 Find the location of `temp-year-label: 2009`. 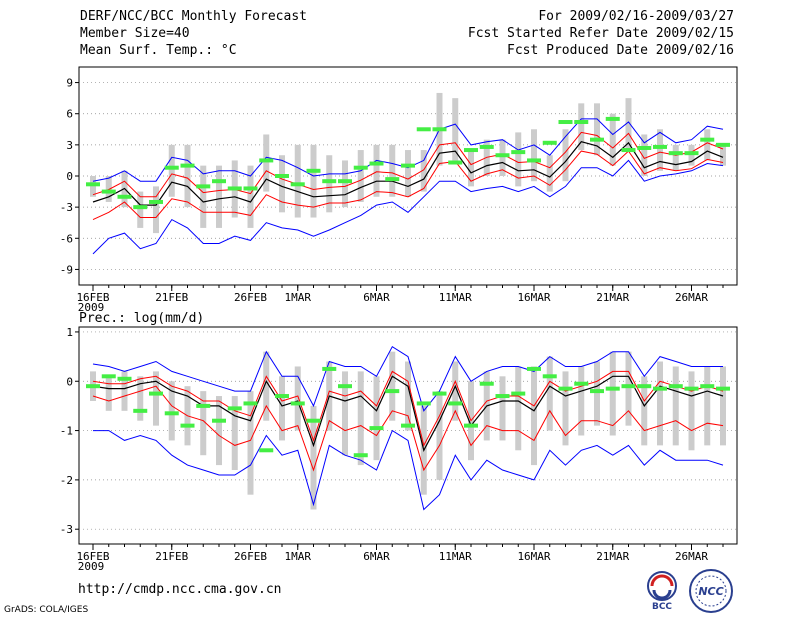

temp-year-label: 2009 is located at coordinates (91, 307).